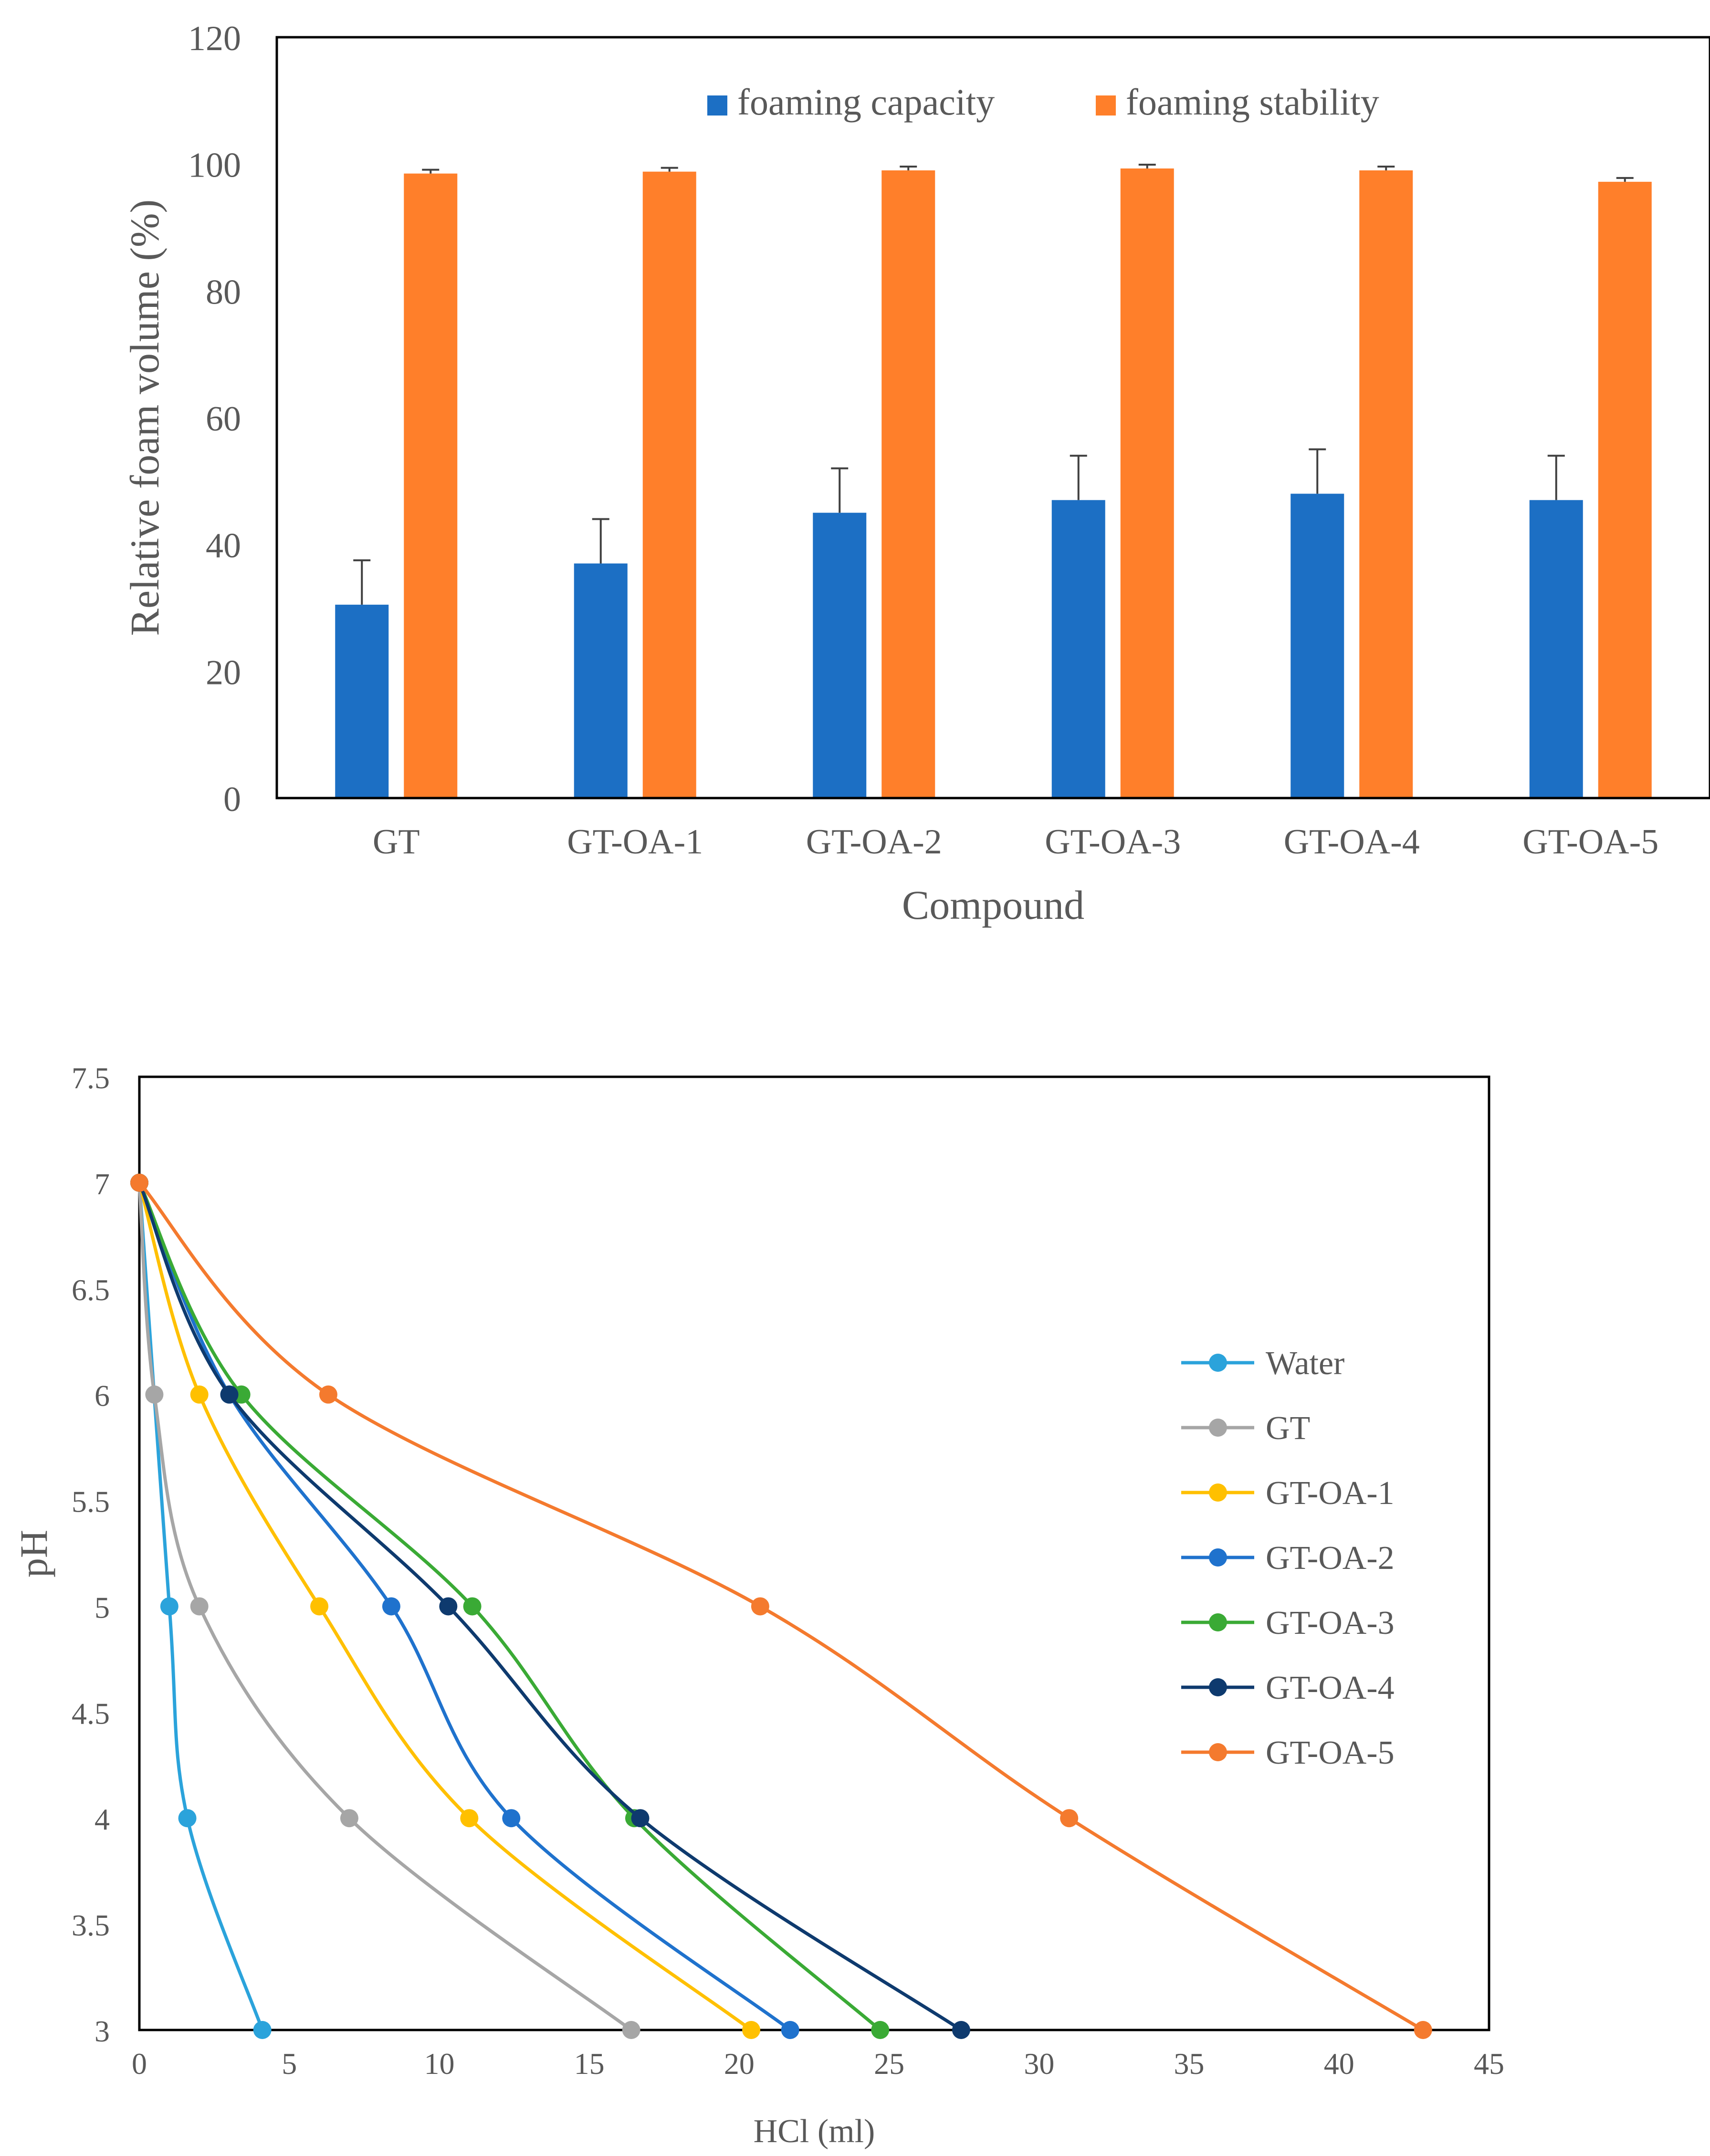 The image size is (1710, 2156). Describe the element at coordinates (91, 1713) in the screenshot. I see `line-y-tick-4-5: 4.5` at that location.